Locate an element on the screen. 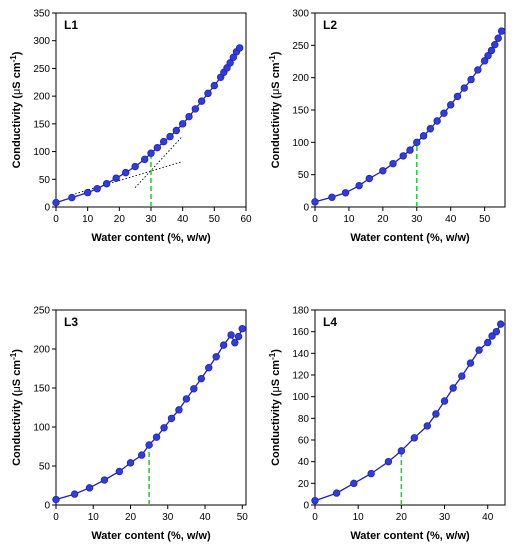 This screenshot has width=518, height=550. y-tick-label: 0 is located at coordinates (47, 506).